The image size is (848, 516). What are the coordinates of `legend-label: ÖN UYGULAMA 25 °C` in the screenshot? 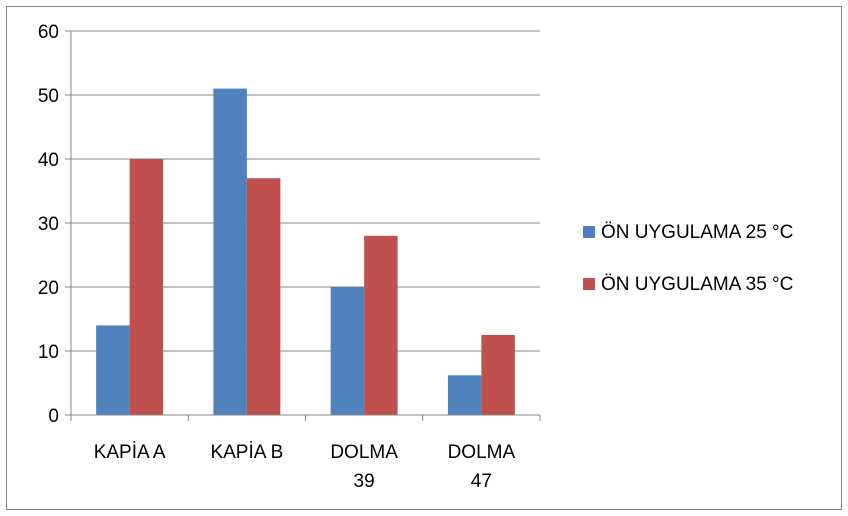 It's located at (697, 232).